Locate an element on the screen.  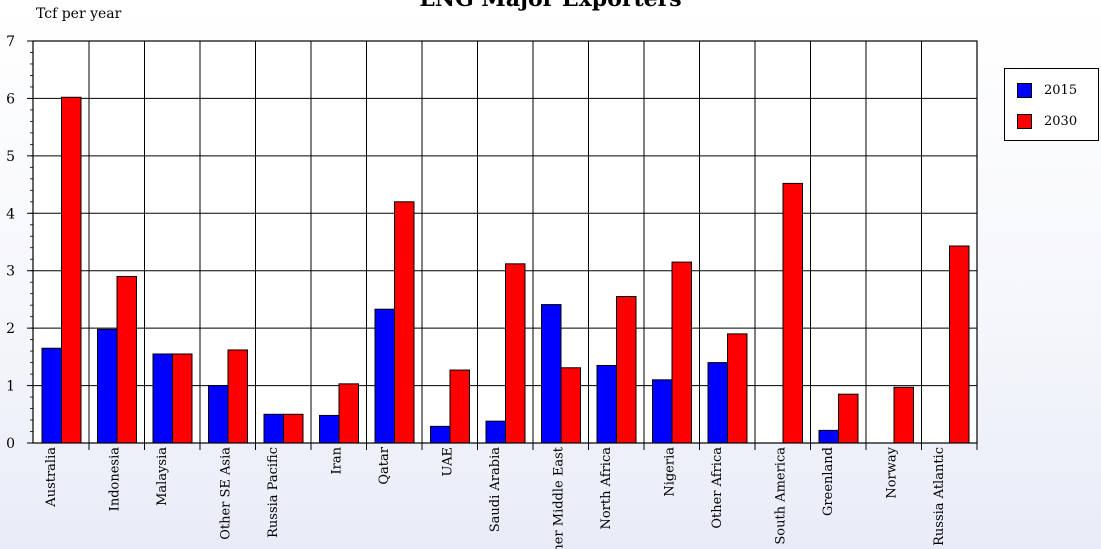
bar-2015-other-se-asia is located at coordinates (218, 414).